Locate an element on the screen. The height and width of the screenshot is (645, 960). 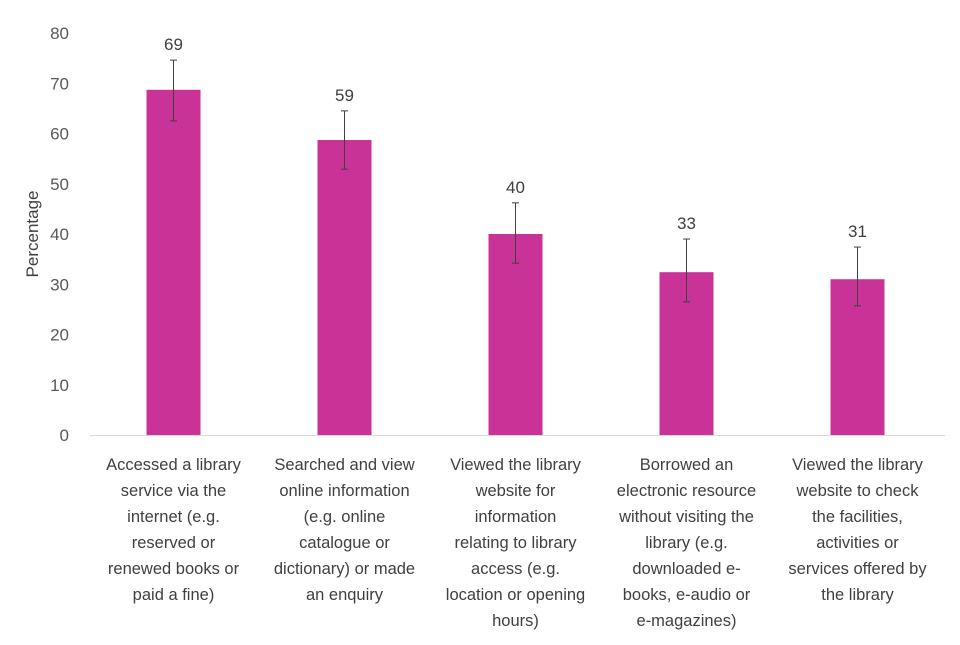
y-tick-label: 0 is located at coordinates (64, 435).